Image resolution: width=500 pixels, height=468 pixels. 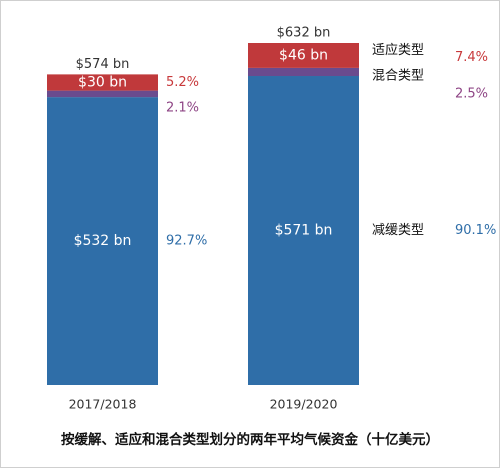 What do you see at coordinates (475, 230) in the screenshot?
I see `share-label: 90.1%` at bounding box center [475, 230].